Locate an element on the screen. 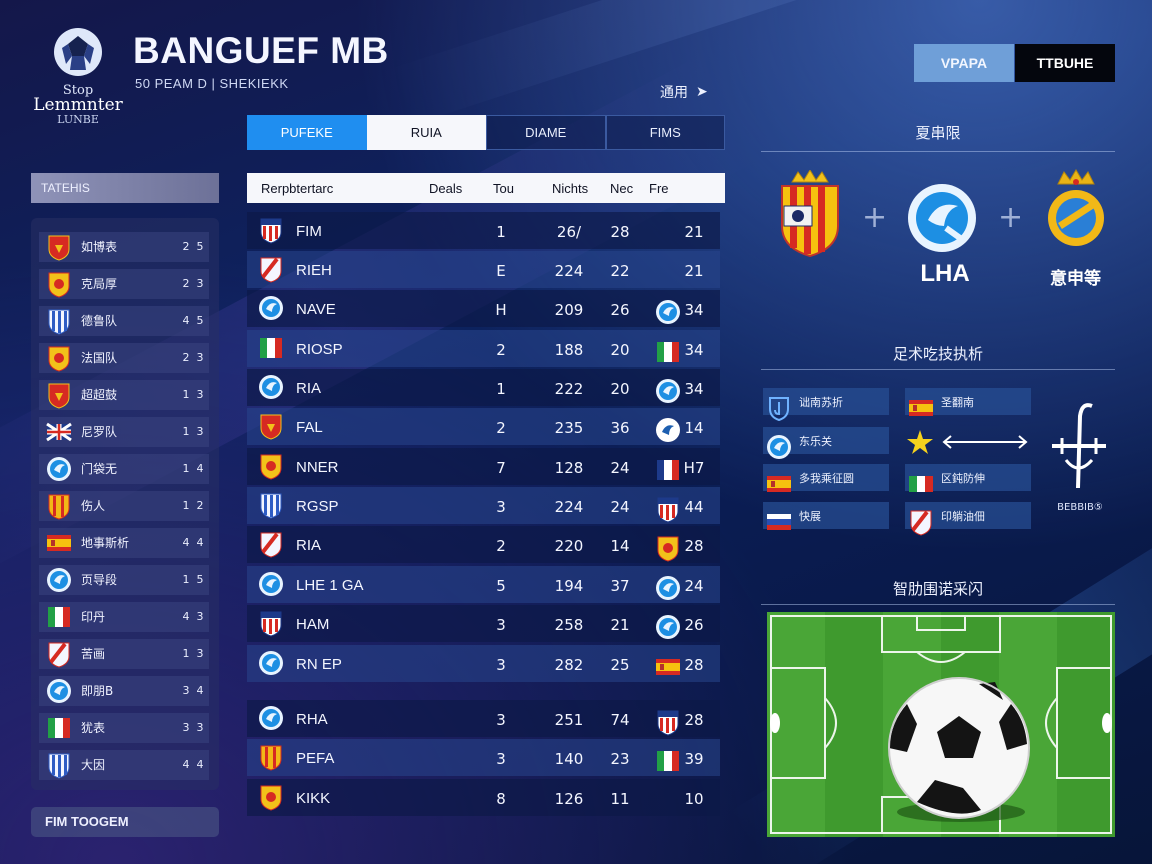 This screenshot has height=864, width=1152. table-row: HAM 3 258 21 26 is located at coordinates (483, 623).